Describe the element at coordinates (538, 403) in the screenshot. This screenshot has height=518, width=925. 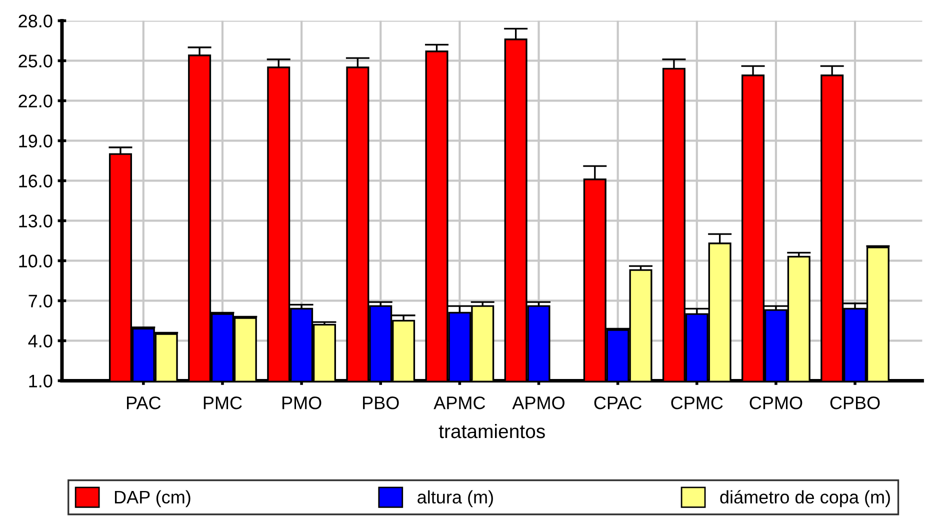
I see `x-tick-label: APMO` at that location.